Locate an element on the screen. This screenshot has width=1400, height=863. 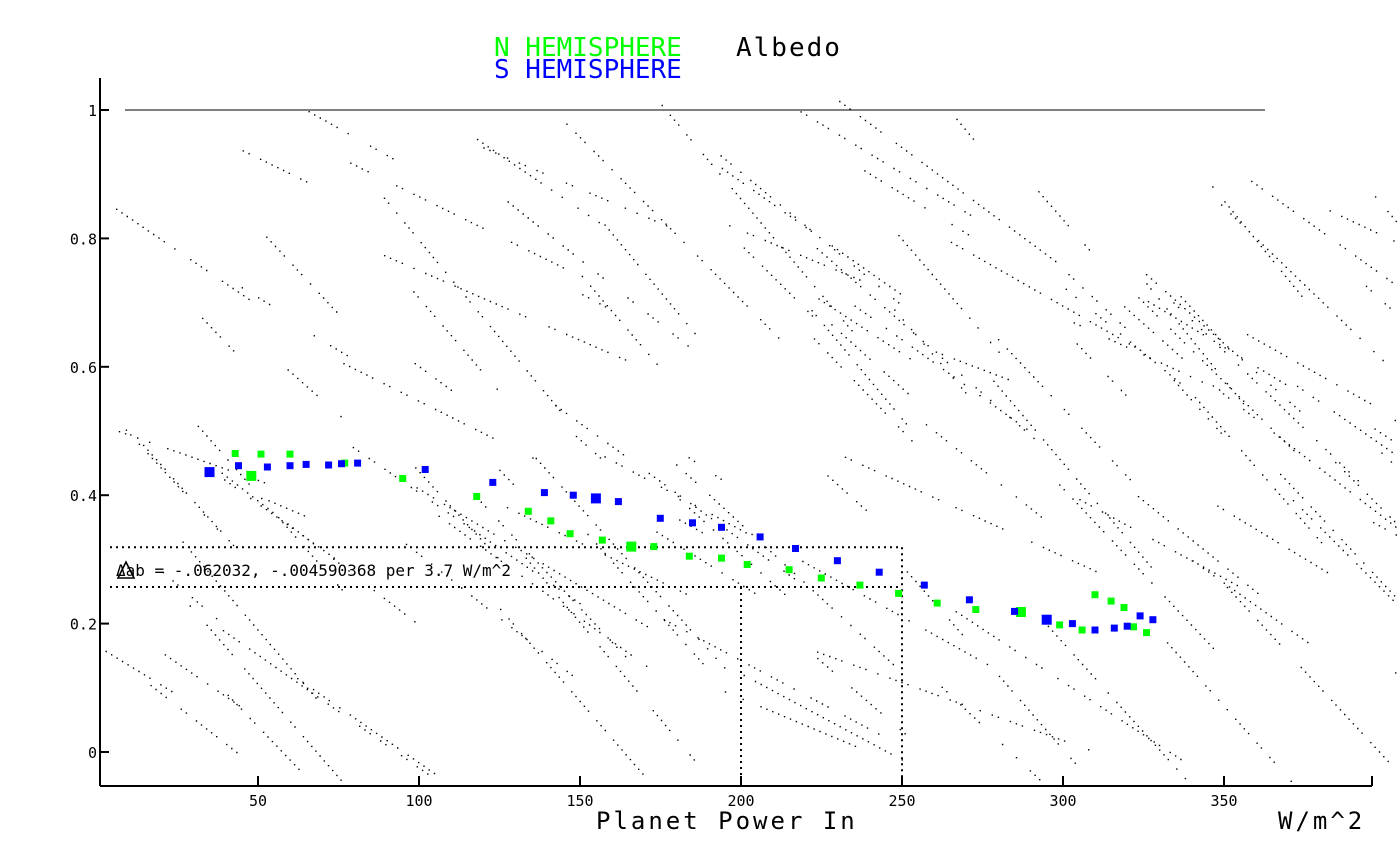
x-axis-ticks: 50 100 150 200 250 300 350 is located at coordinates (743, 793).